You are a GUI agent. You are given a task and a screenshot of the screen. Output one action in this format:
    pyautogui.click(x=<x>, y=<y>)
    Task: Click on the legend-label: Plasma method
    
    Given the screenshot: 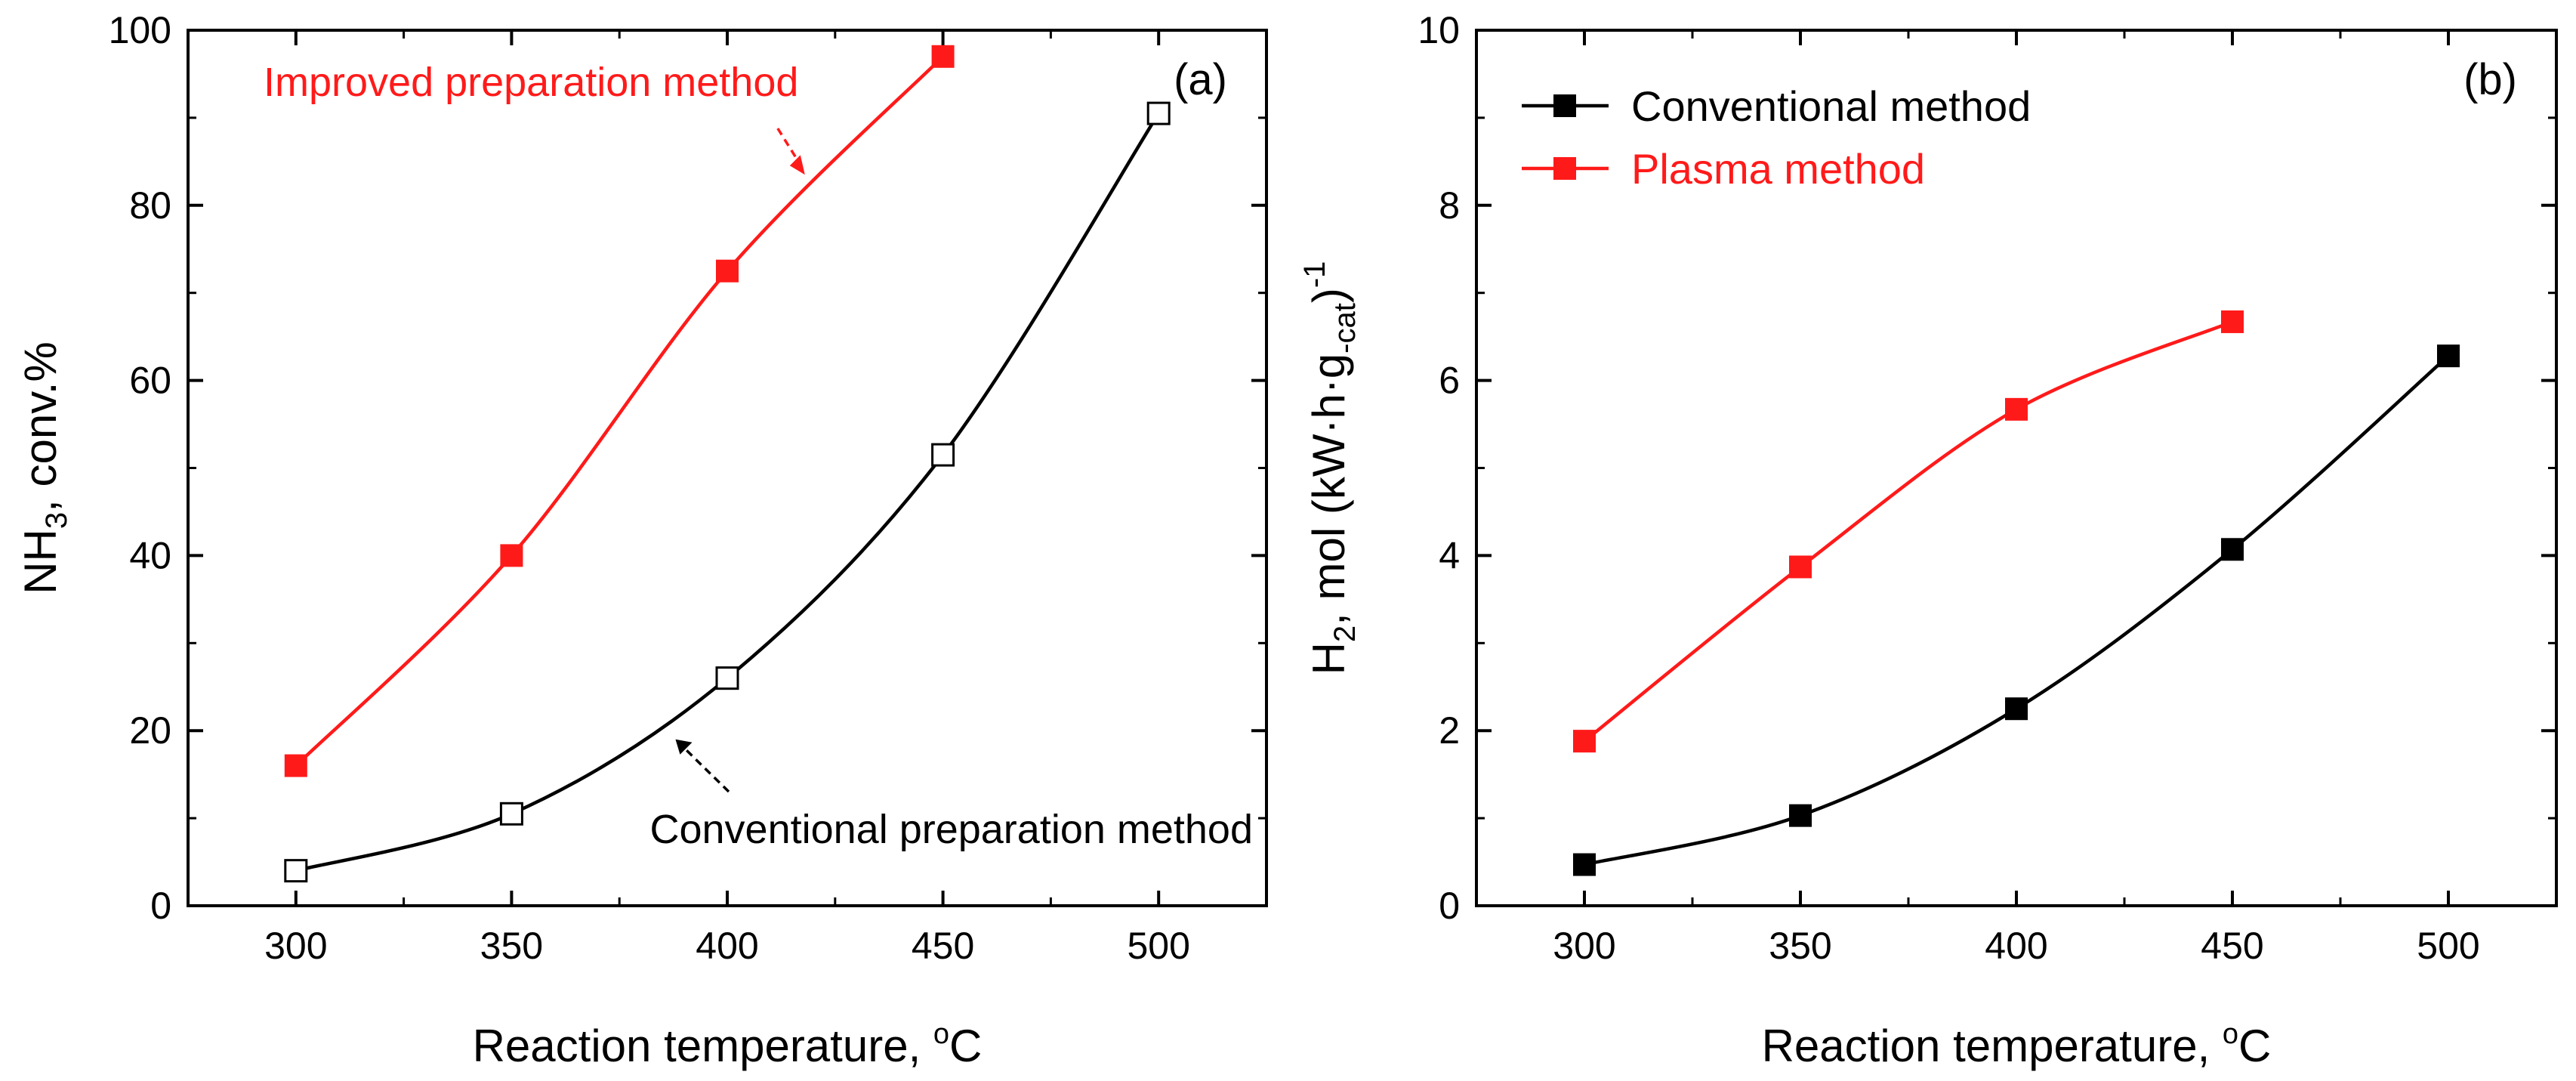 What is the action you would take?
    pyautogui.click(x=1778, y=169)
    